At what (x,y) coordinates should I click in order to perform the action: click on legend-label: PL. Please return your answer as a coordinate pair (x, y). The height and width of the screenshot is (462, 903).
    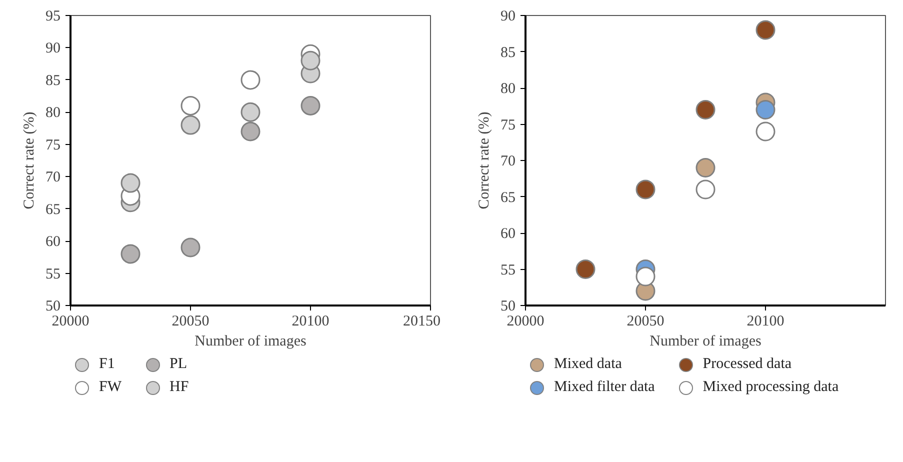
    Looking at the image, I should click on (179, 364).